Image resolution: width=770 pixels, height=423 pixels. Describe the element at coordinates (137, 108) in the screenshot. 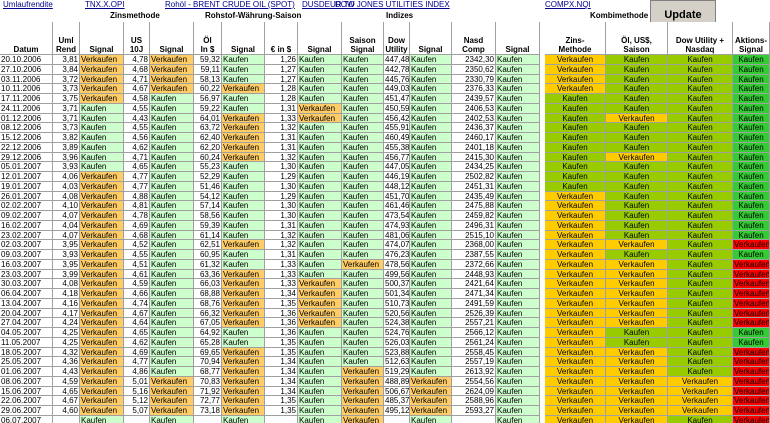

I see `value-cell: 4,55` at that location.